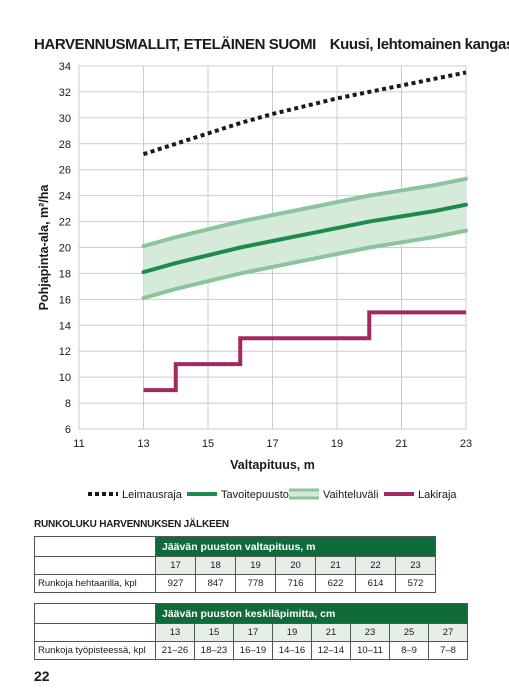 The image size is (509, 700). I want to click on table-cell: 12–14, so click(331, 650).